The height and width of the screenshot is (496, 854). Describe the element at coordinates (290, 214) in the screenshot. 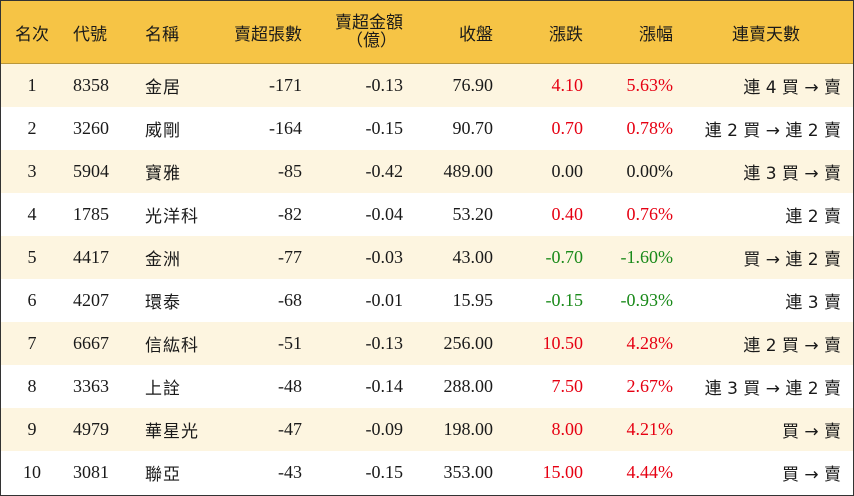

I see `sell-shares-cell: -82` at that location.